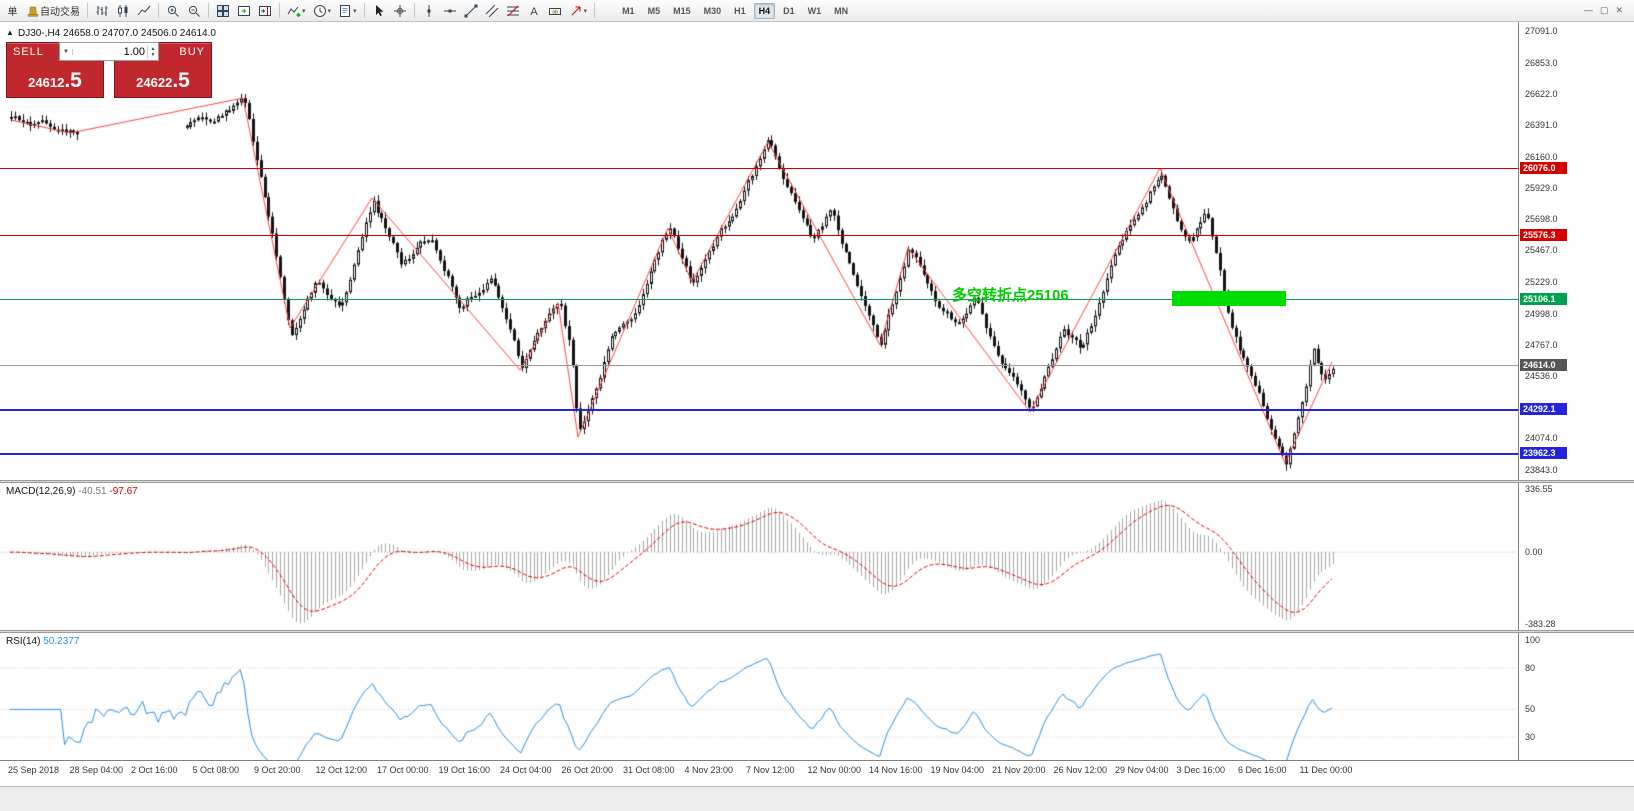 This screenshot has width=1634, height=811. Describe the element at coordinates (534, 10) in the screenshot. I see `text-button: A` at that location.